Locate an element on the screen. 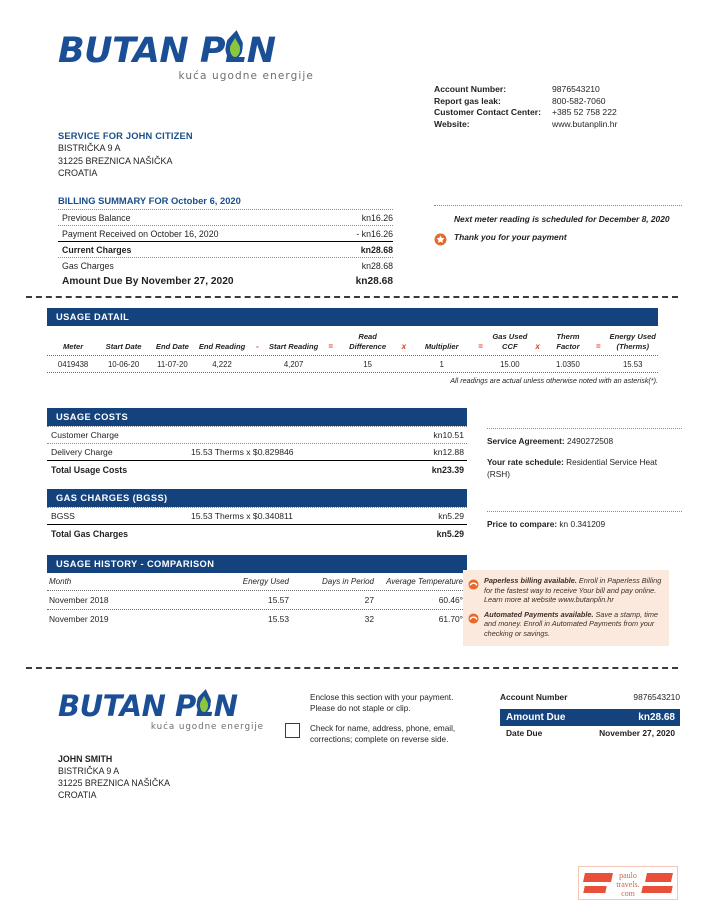  total-label: Total Usage Costs is located at coordinates (89, 470).